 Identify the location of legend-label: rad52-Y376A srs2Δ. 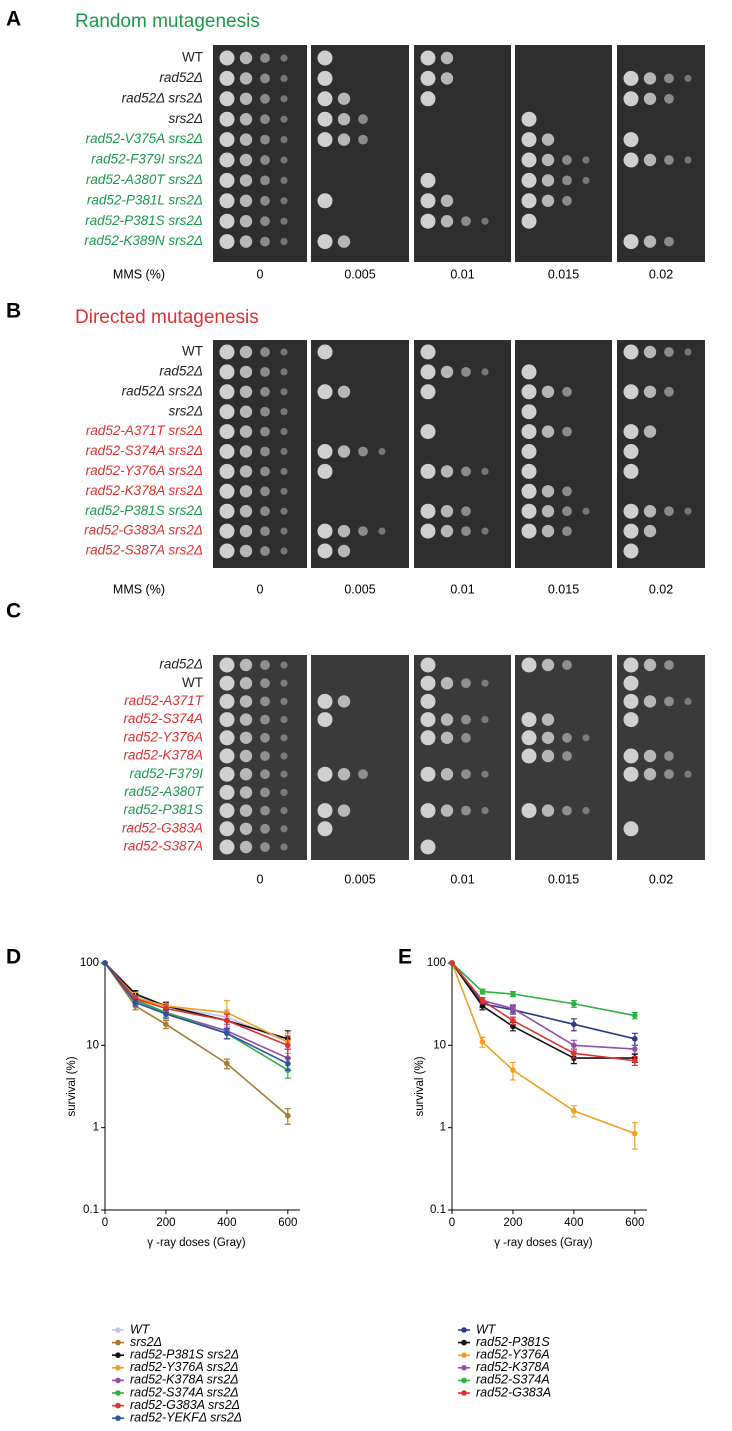
(184, 1367).